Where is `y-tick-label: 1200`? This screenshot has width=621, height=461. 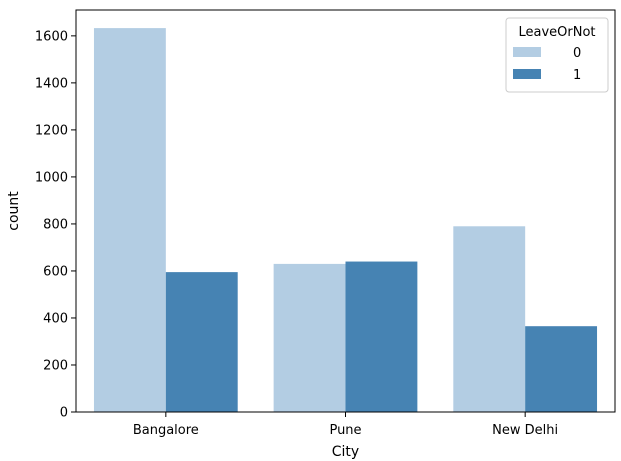 y-tick-label: 1200 is located at coordinates (51, 130).